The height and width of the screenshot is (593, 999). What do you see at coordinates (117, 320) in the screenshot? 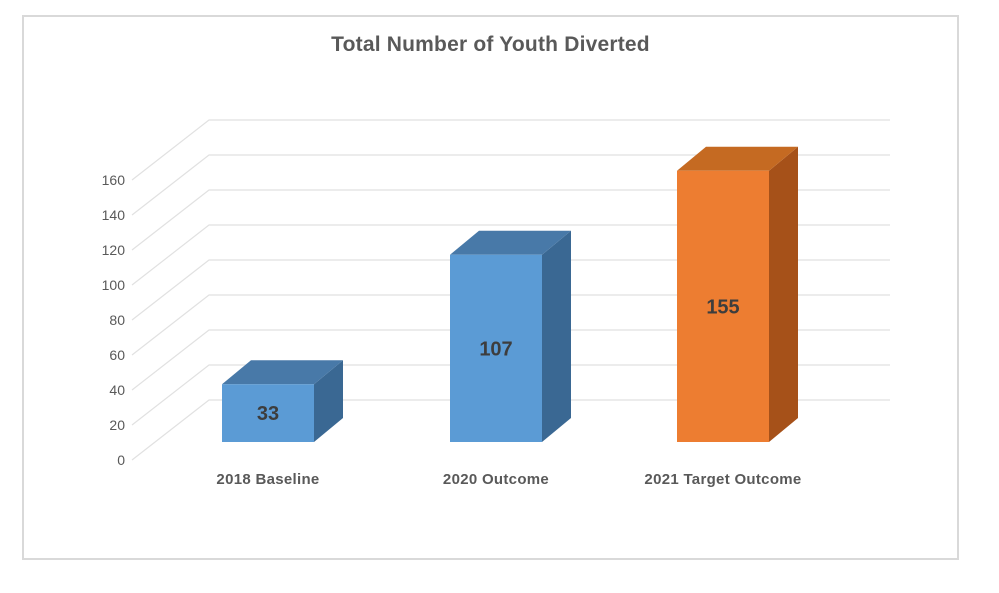
I see `y-tick-label: 80` at bounding box center [117, 320].